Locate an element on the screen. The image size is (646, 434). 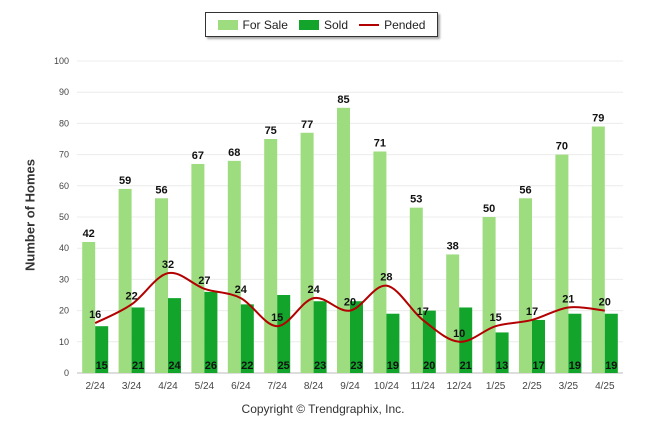
data-label-sold: 15 is located at coordinates (102, 366).